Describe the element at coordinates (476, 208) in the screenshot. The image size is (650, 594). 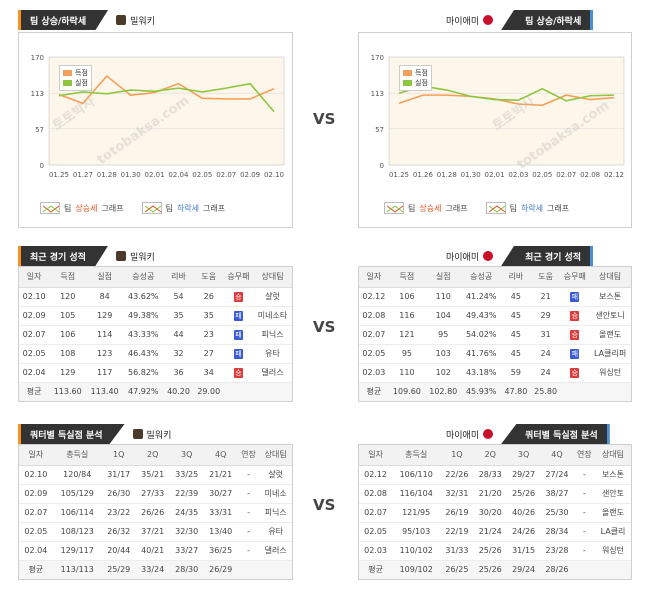
I see `trend-legend-right: 팀 상승세 그래프 팀 하락세 그래프` at that location.